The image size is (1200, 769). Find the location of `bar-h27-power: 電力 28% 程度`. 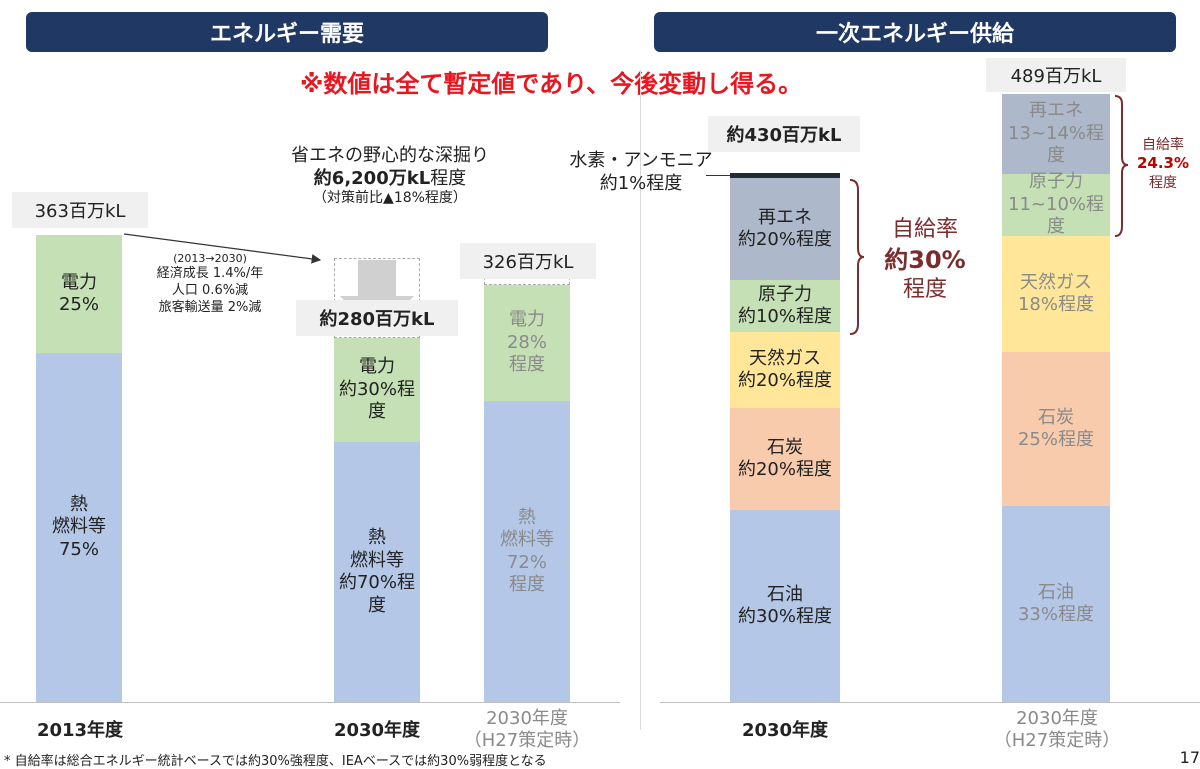

bar-h27-power: 電力 28% 程度 is located at coordinates (527, 343).